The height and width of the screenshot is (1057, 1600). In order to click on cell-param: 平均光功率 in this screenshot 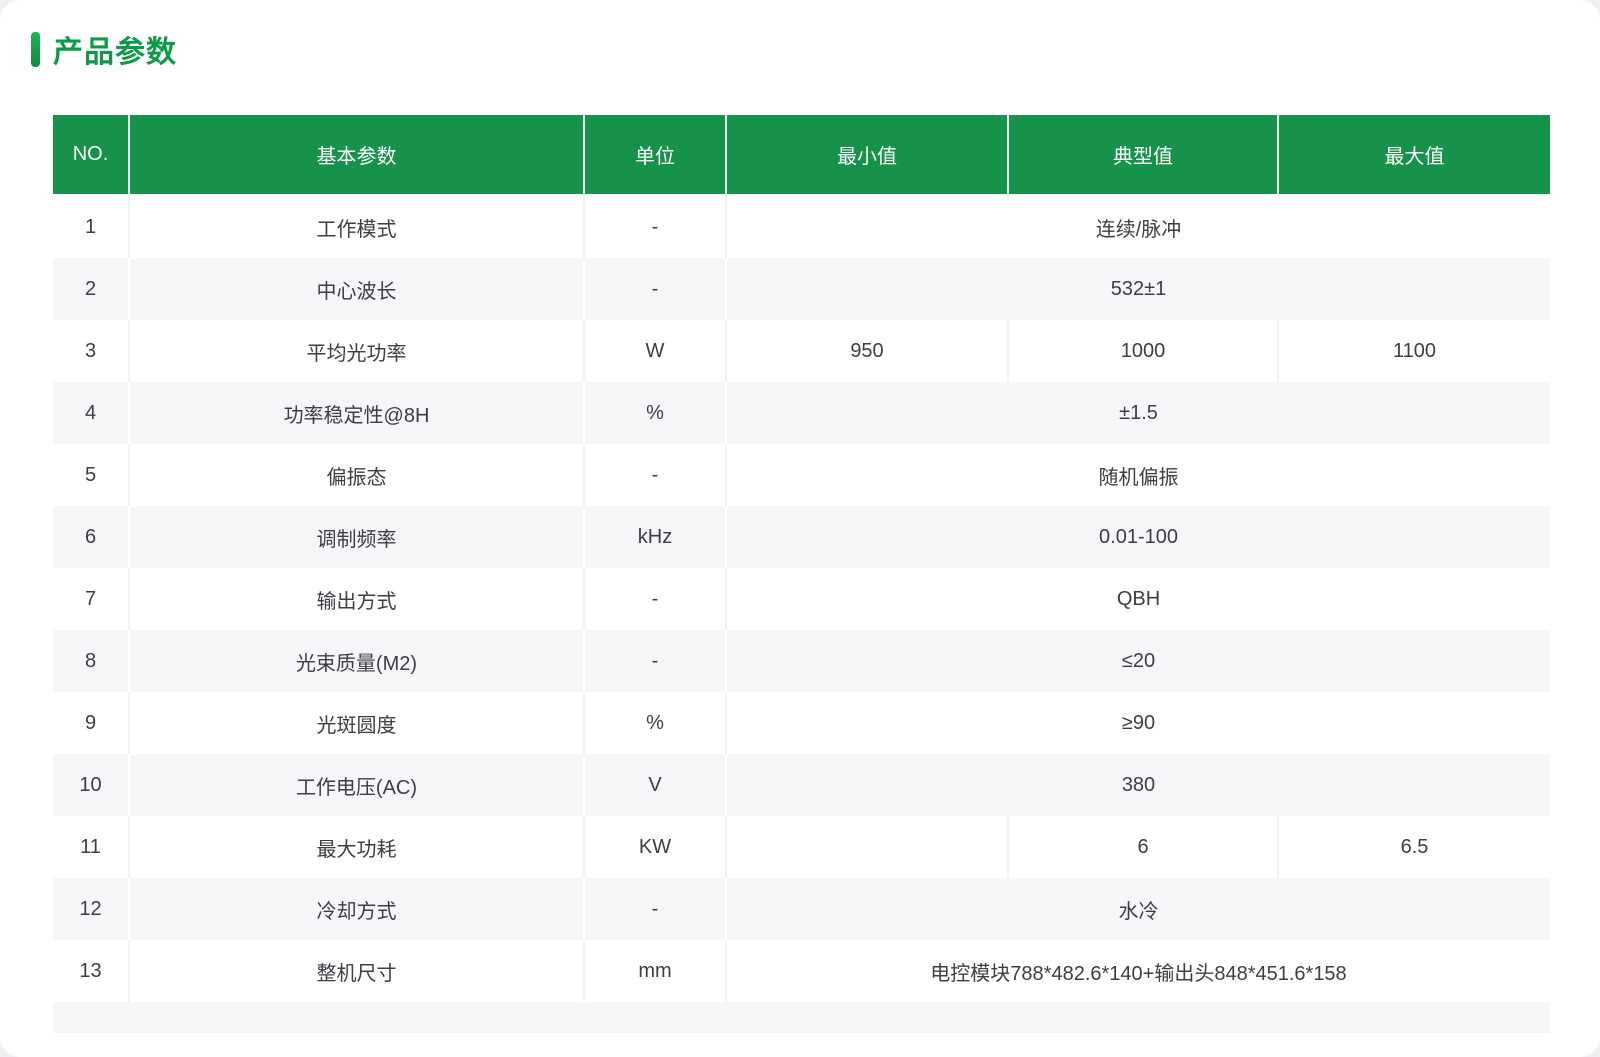, I will do `click(357, 351)`.